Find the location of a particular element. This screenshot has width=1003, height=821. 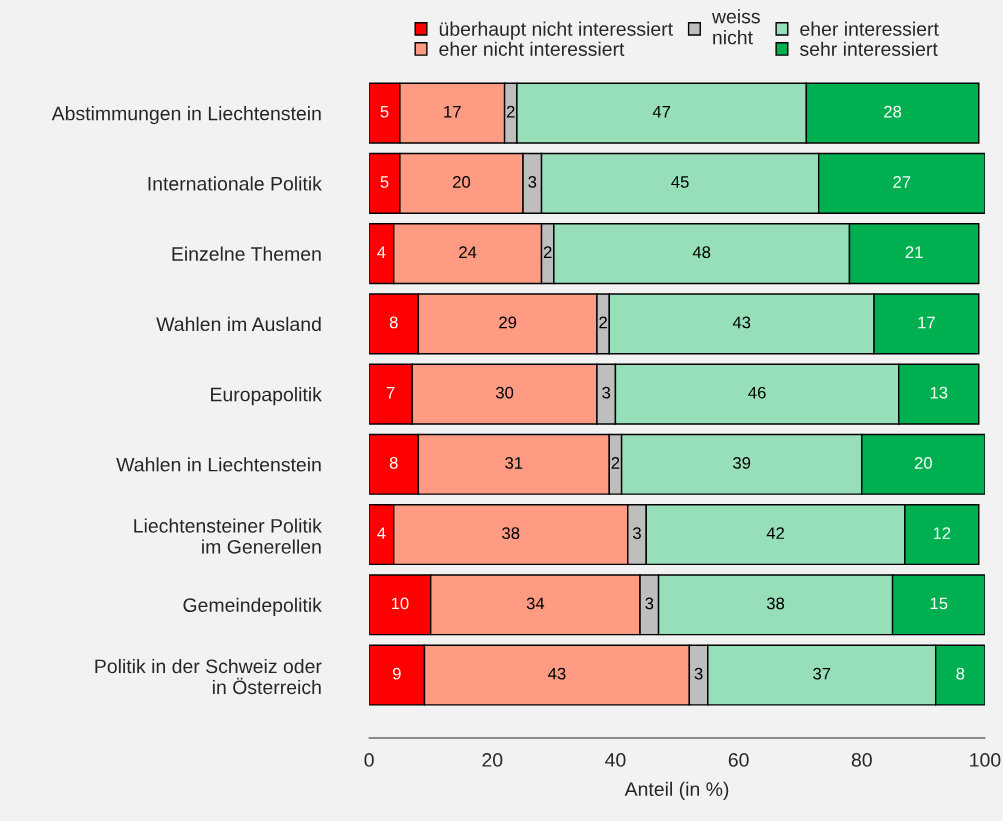

x-tick-label: 0 is located at coordinates (369, 760).